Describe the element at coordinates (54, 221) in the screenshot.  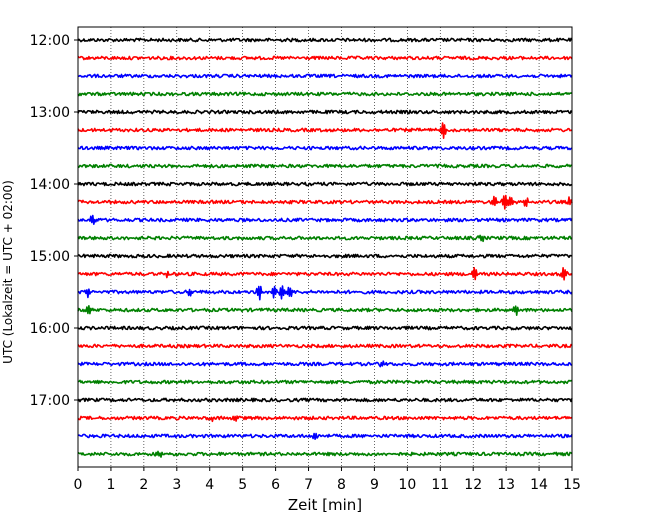
I see `y-axis-ticks: 12:00 13:00 14:00 15:00 16:00 17:00` at that location.